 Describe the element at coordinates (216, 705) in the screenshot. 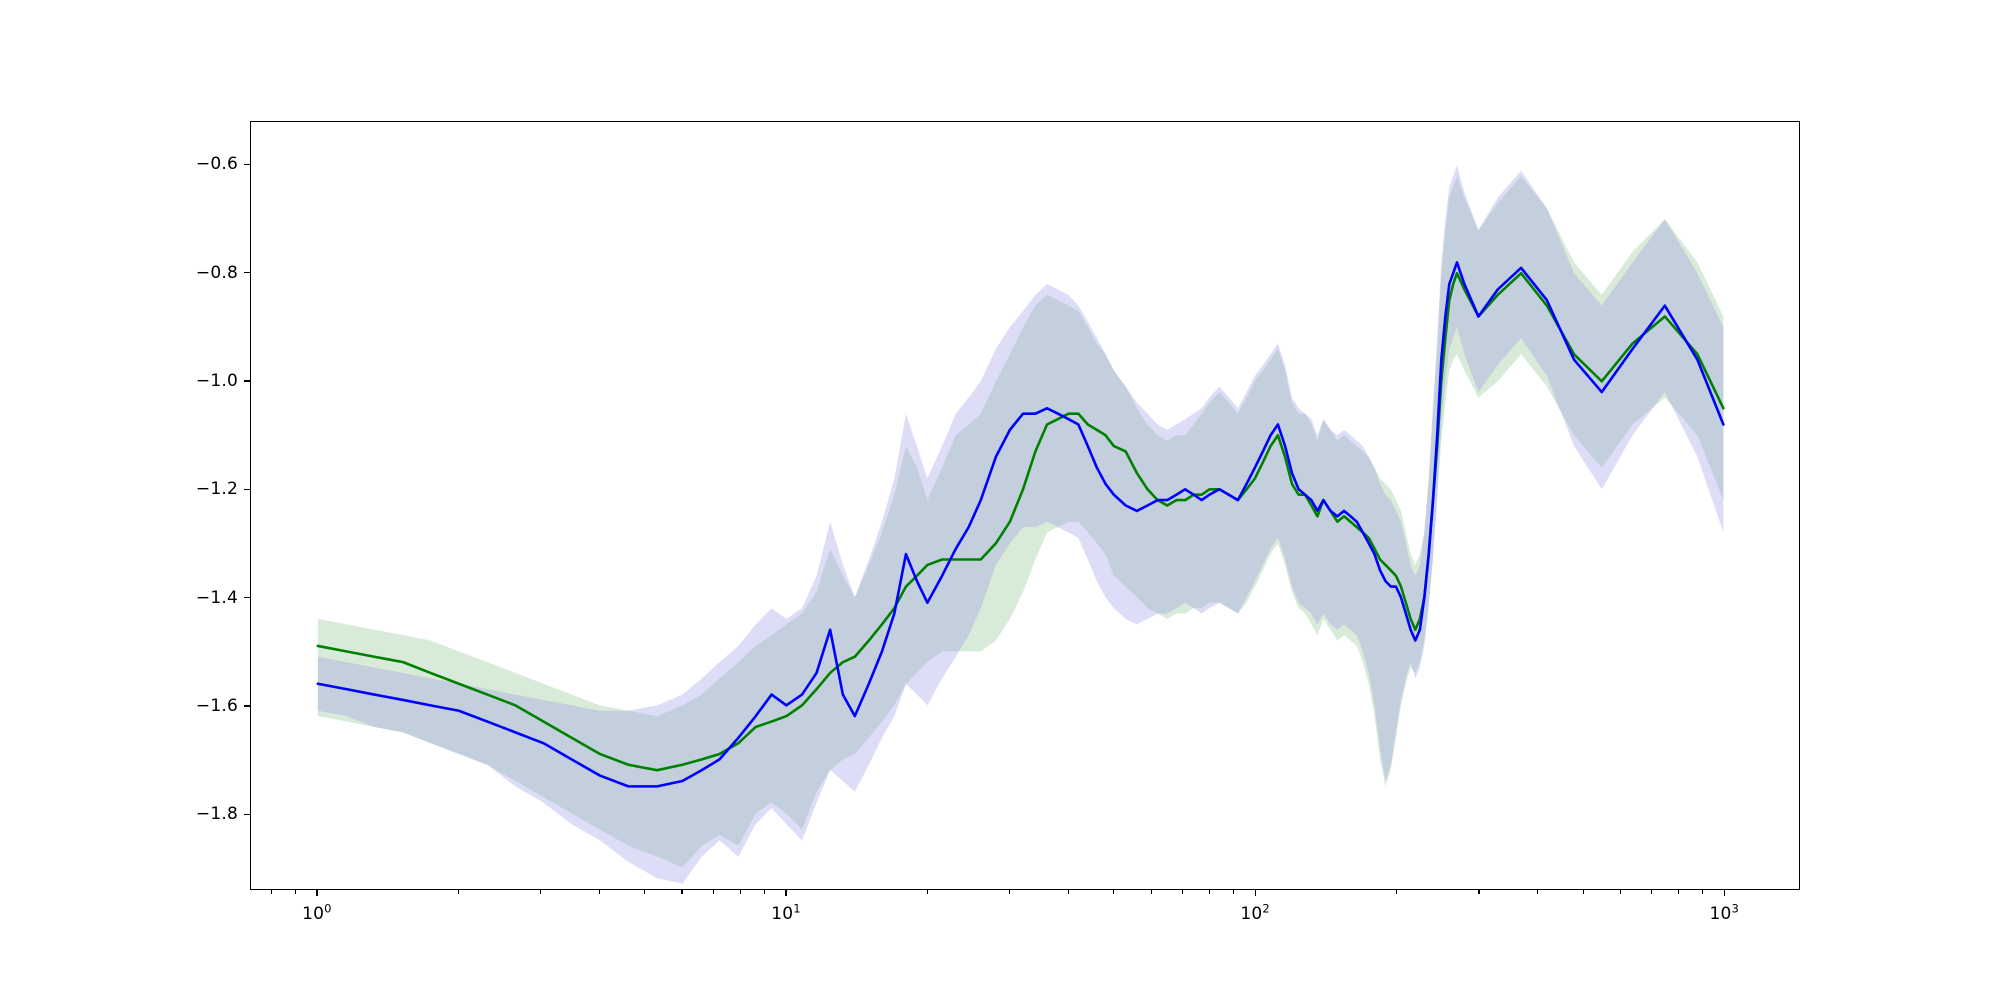

I see `y-tick-label: −1.6` at that location.